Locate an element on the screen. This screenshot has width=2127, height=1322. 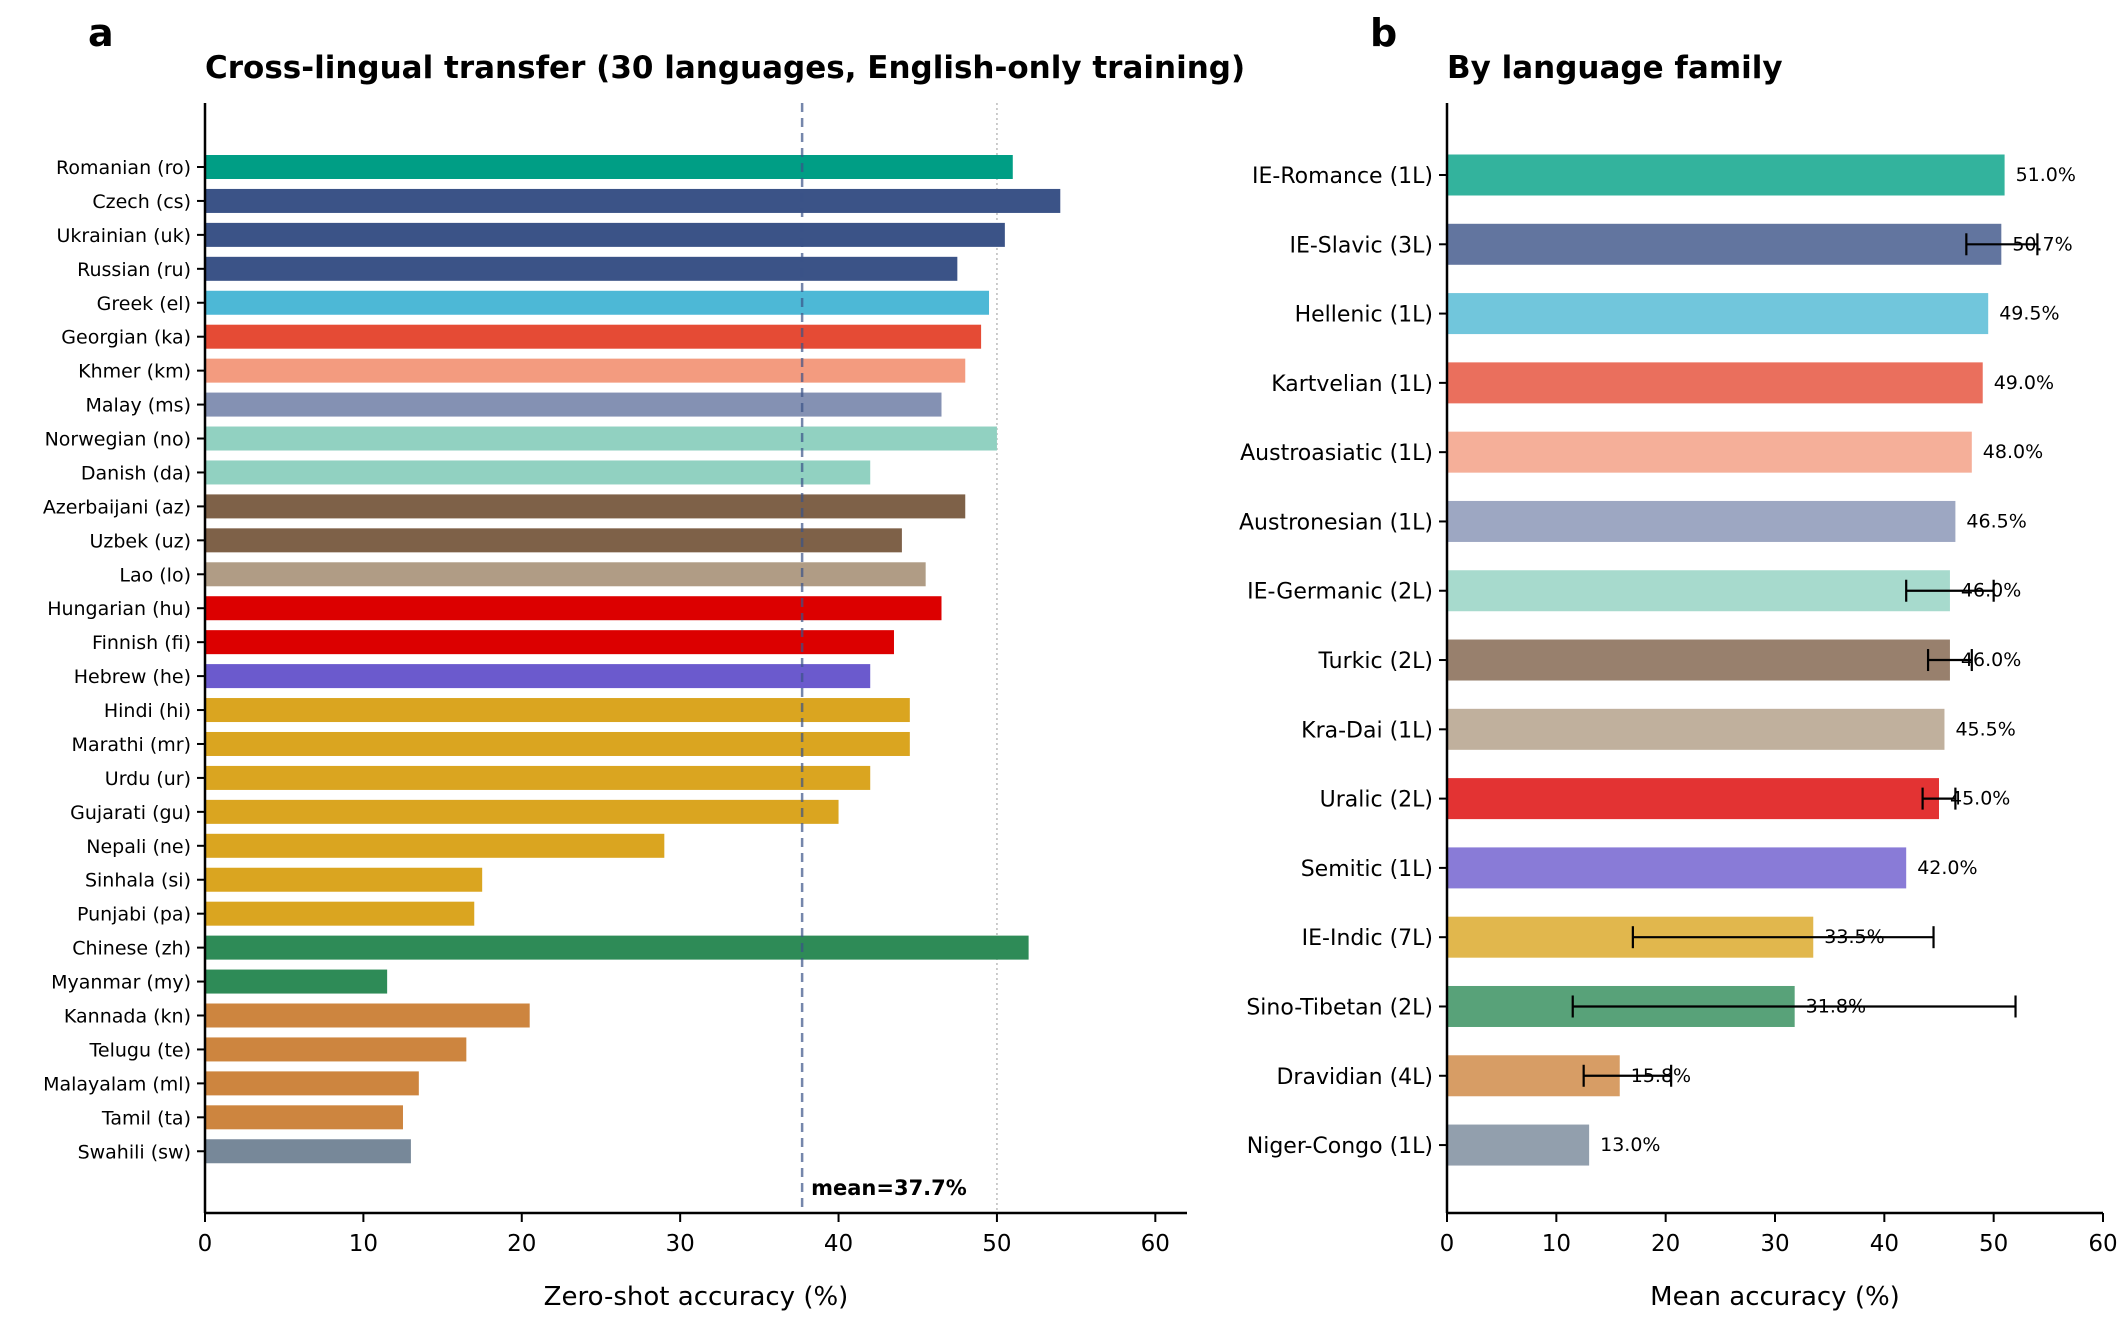
category-label-tamil-ta: Tamil (ta) is located at coordinates (146, 1118).